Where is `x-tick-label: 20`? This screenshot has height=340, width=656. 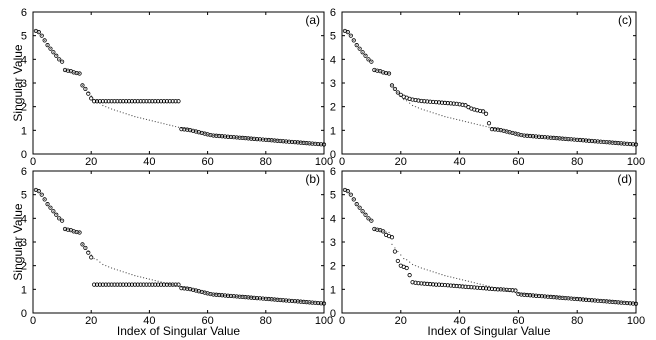
x-tick-label: 20 is located at coordinates (401, 321).